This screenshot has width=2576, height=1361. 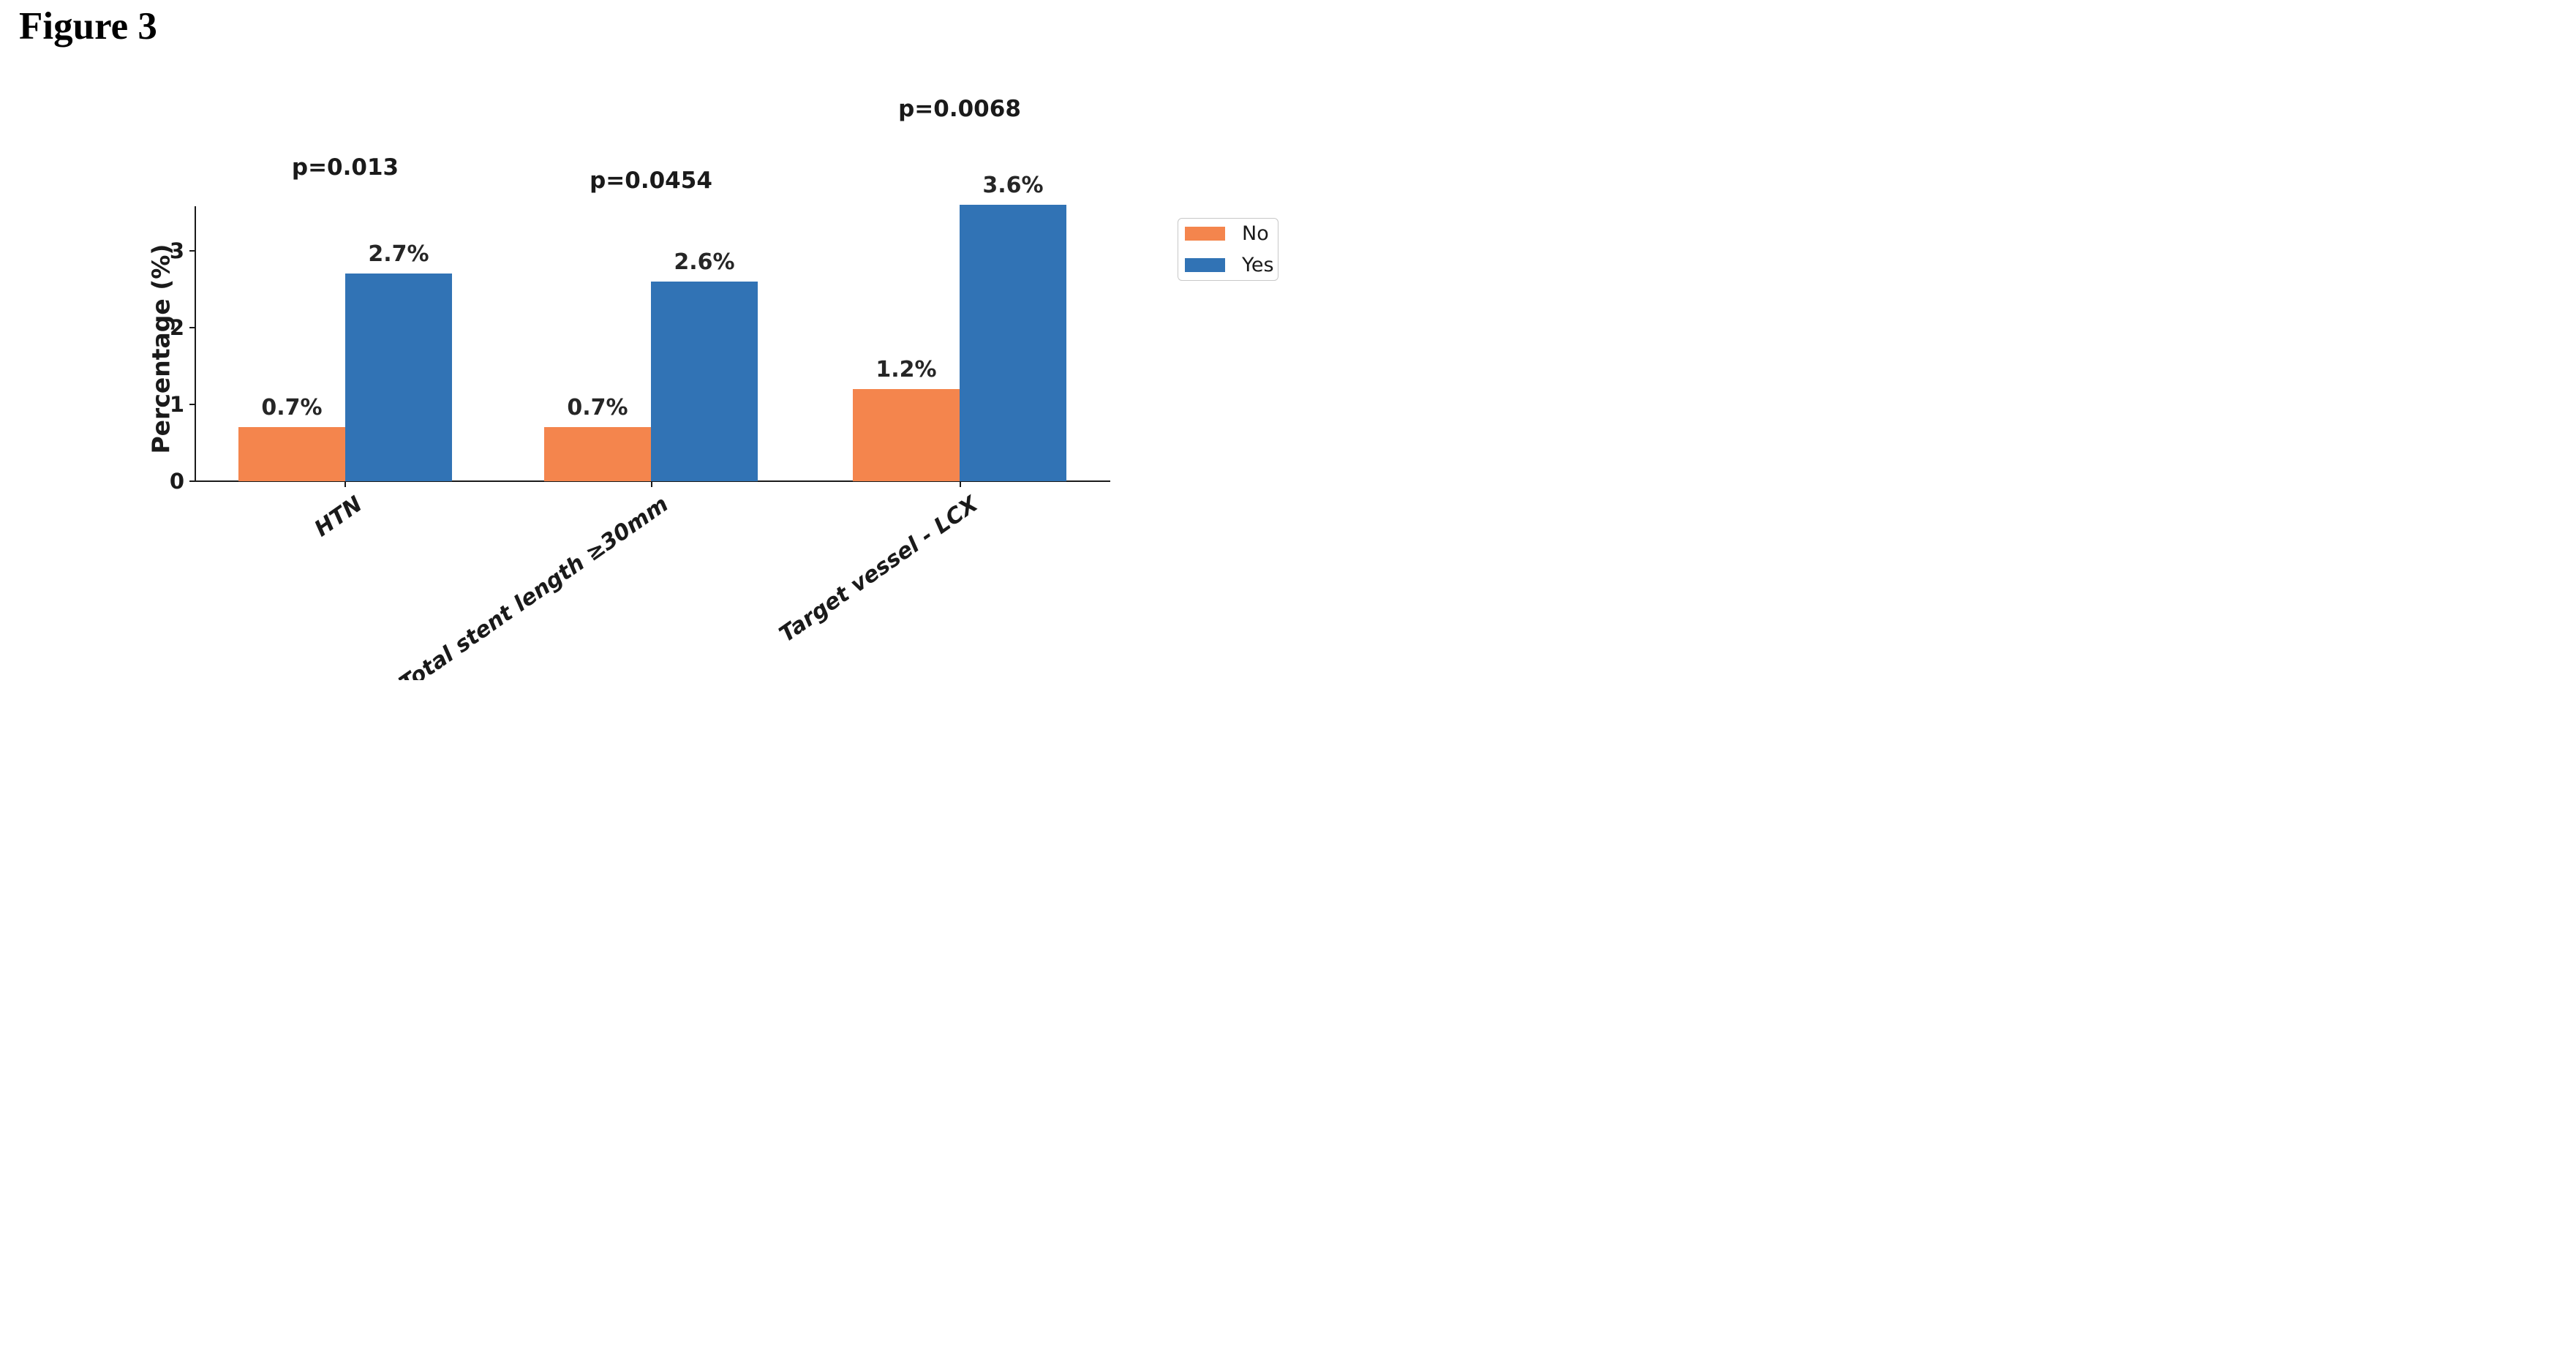 I want to click on x-label-stent-length: Total stent length ≥30mm, so click(x=534, y=585).